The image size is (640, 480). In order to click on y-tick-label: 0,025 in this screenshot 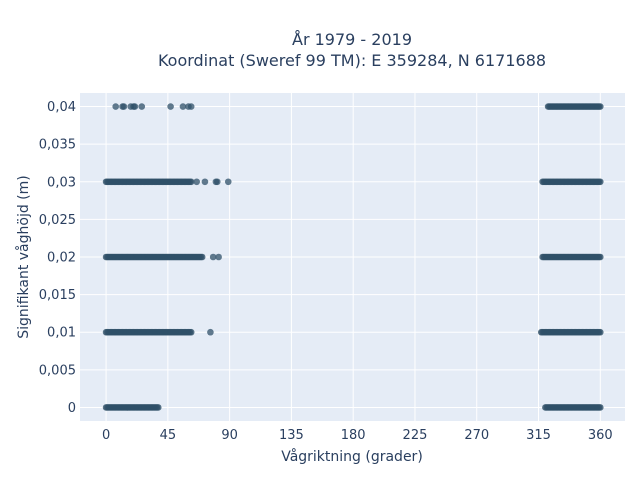, I will do `click(57, 220)`.